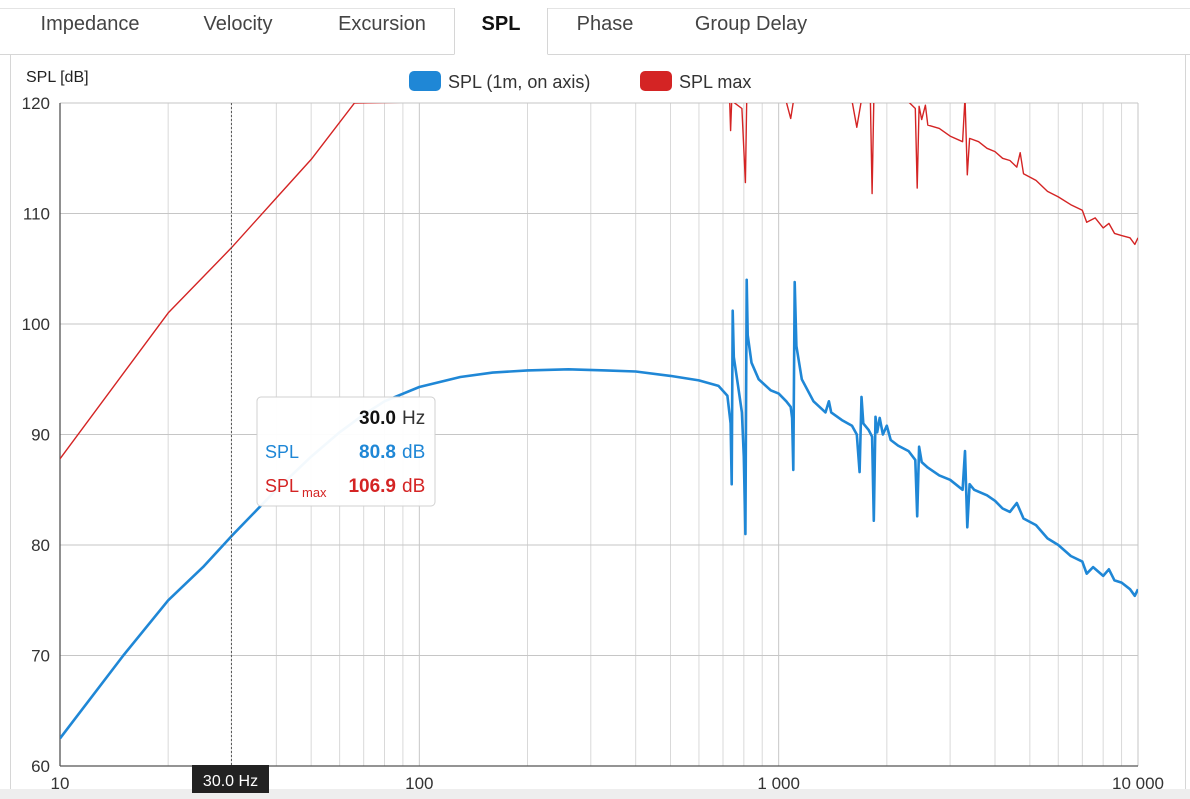 Image resolution: width=1190 pixels, height=799 pixels. What do you see at coordinates (282, 452) in the screenshot?
I see `tooltip-spl-label: SPL` at bounding box center [282, 452].